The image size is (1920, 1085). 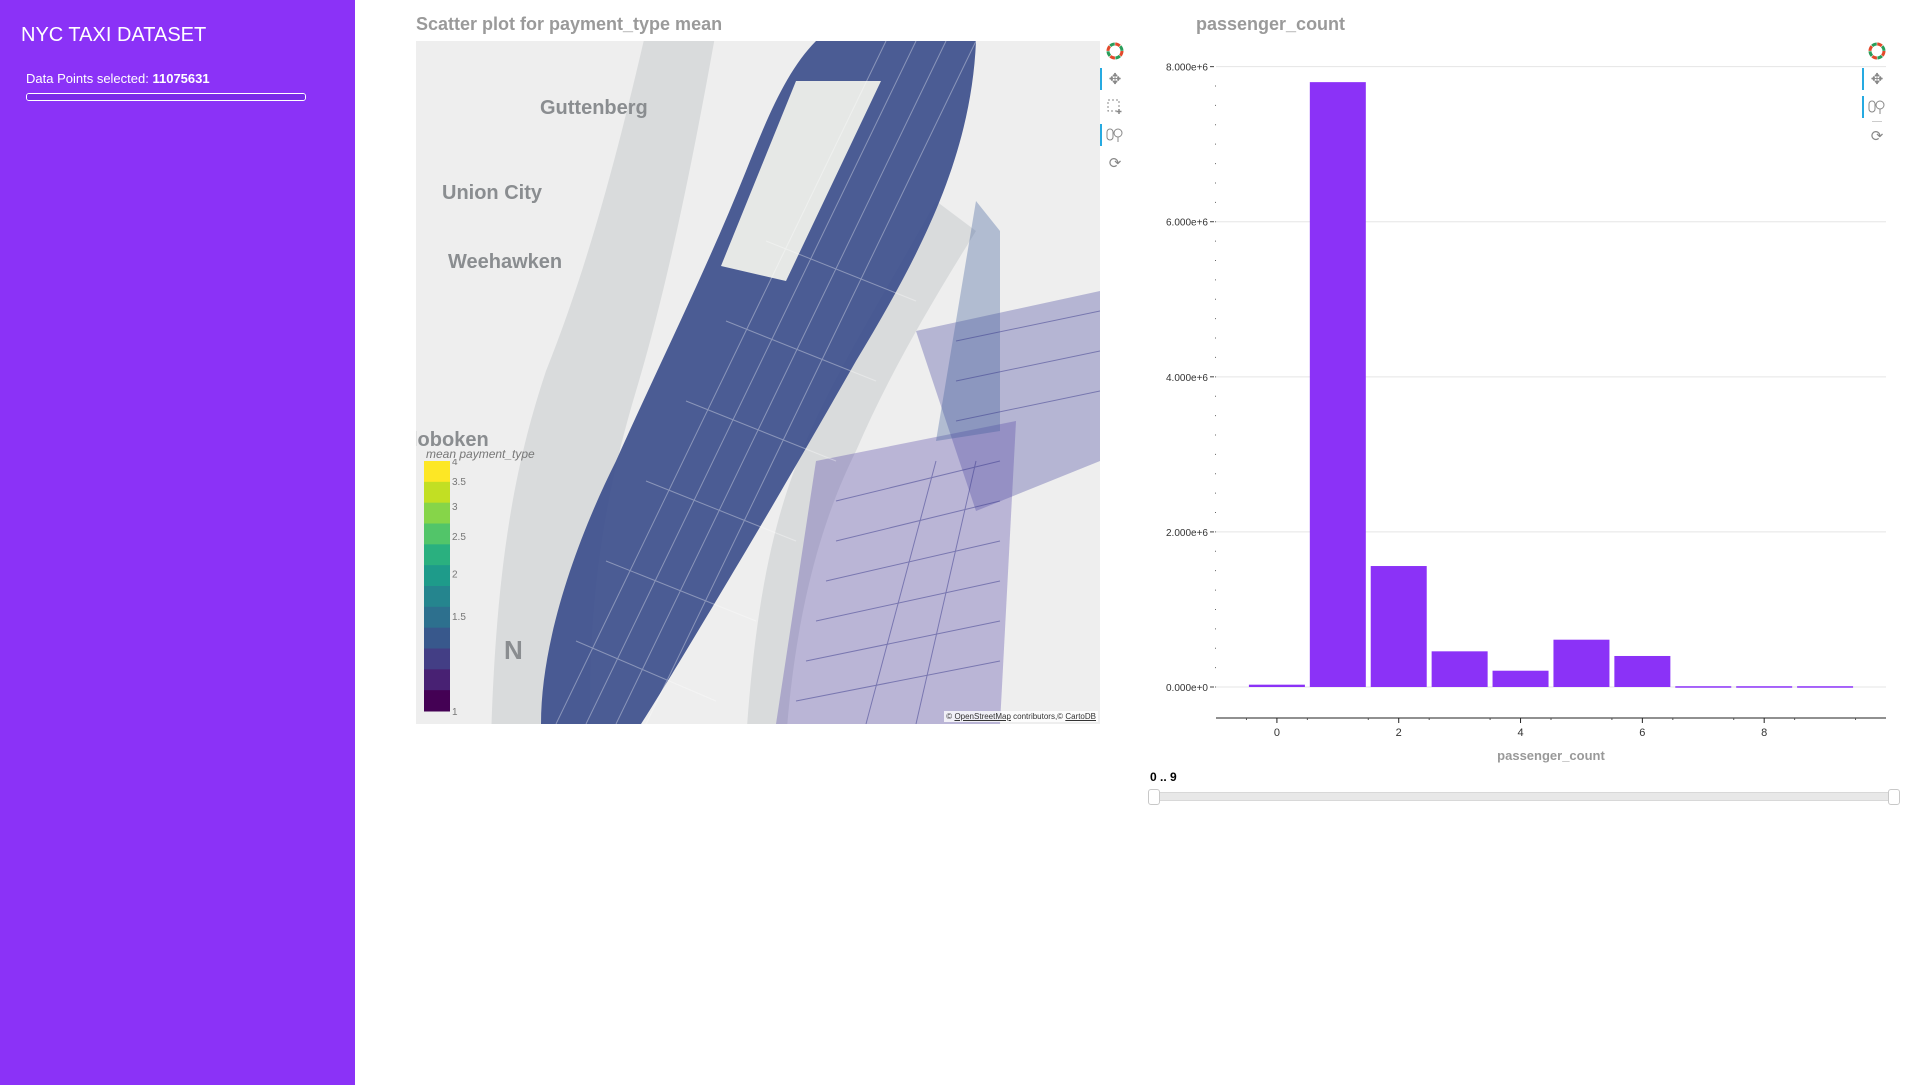 What do you see at coordinates (1642, 733) in the screenshot?
I see `x-tick-label: 6` at bounding box center [1642, 733].